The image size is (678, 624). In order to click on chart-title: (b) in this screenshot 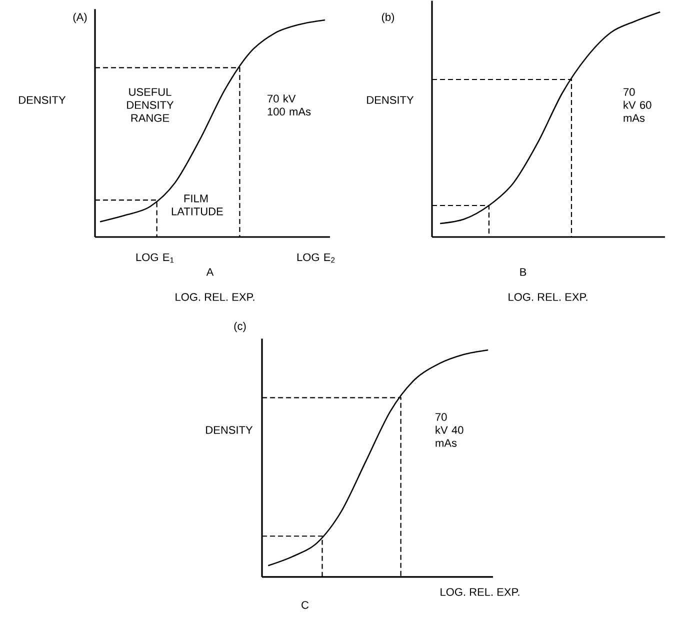, I will do `click(388, 18)`.